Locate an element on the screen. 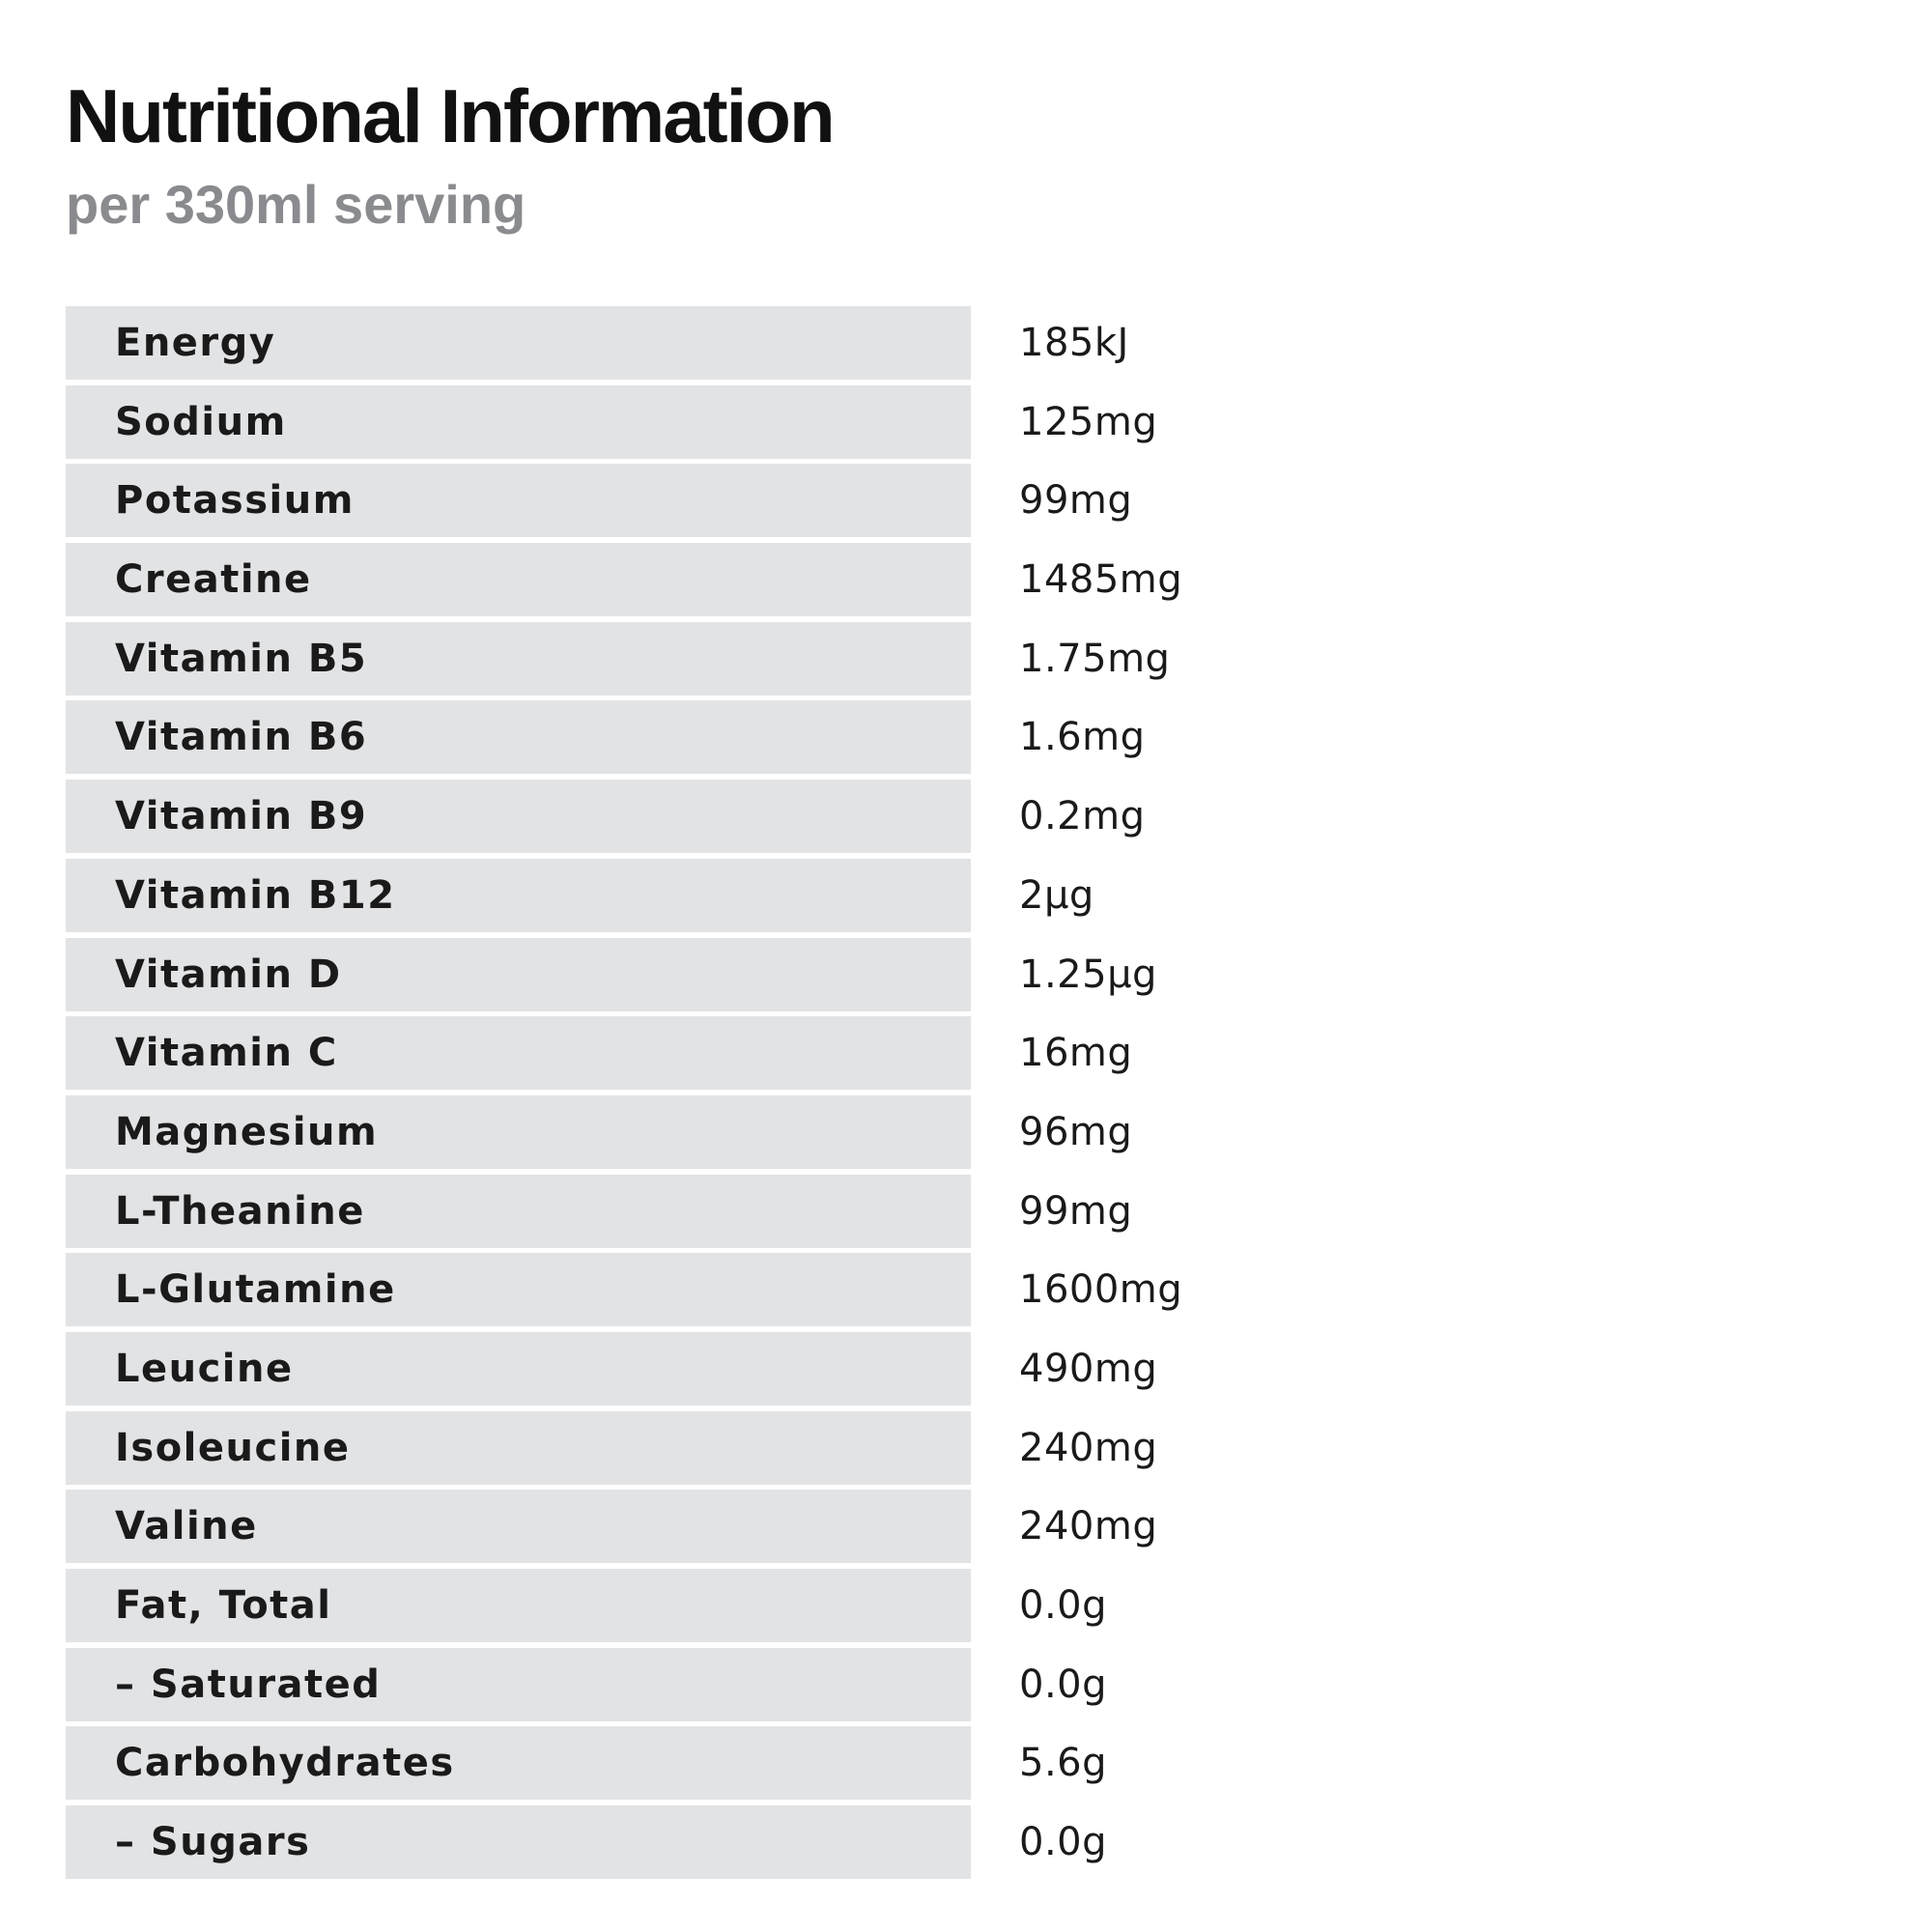 The width and height of the screenshot is (1932, 1932). nutrient-label: Sodium is located at coordinates (201, 421).